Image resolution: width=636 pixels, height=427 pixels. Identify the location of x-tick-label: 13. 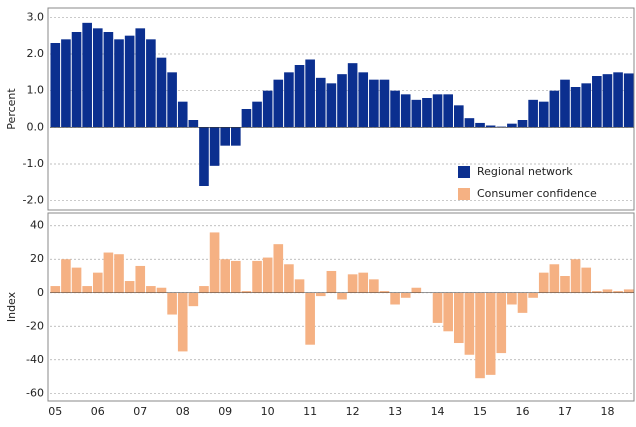
(395, 411).